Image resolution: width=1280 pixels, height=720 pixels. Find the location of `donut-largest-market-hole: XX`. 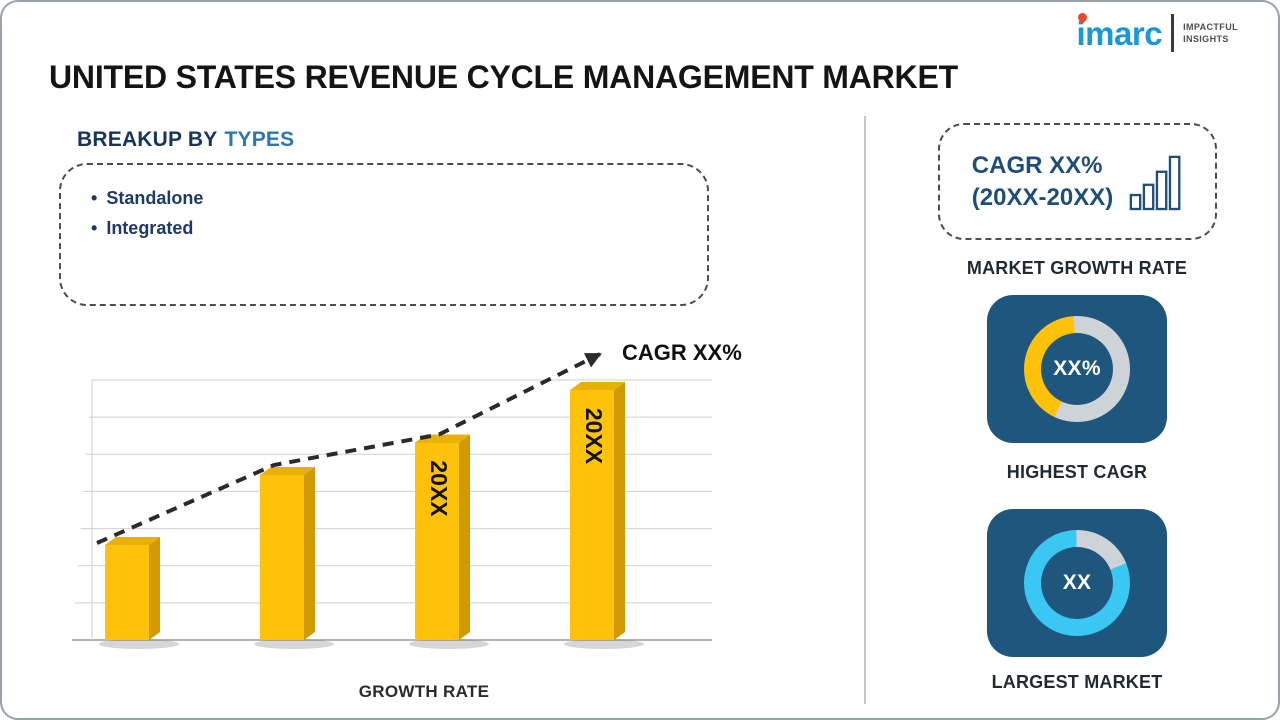

donut-largest-market-hole: XX is located at coordinates (1077, 583).